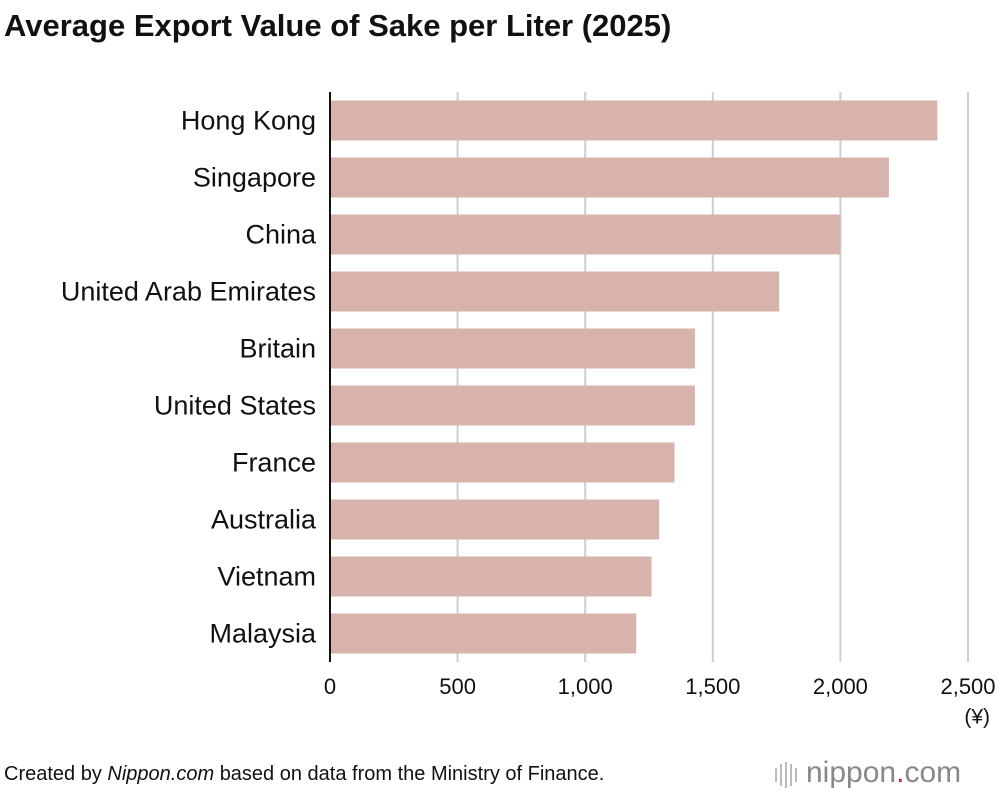 This screenshot has height=796, width=1000. I want to click on y-tick-label: Hong Kong, so click(248, 121).